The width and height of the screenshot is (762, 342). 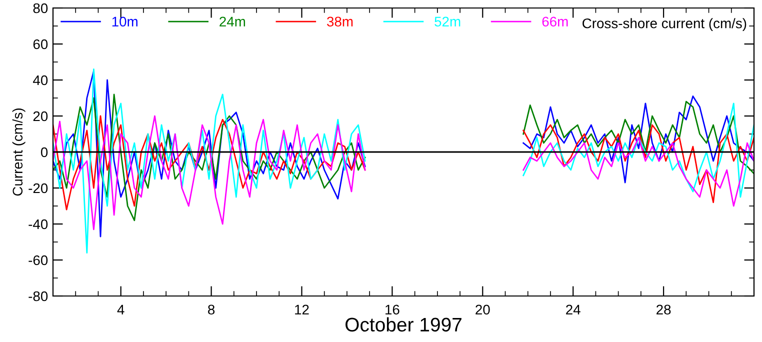 I want to click on y-axis-title: Current (cm/s), so click(x=19, y=152).